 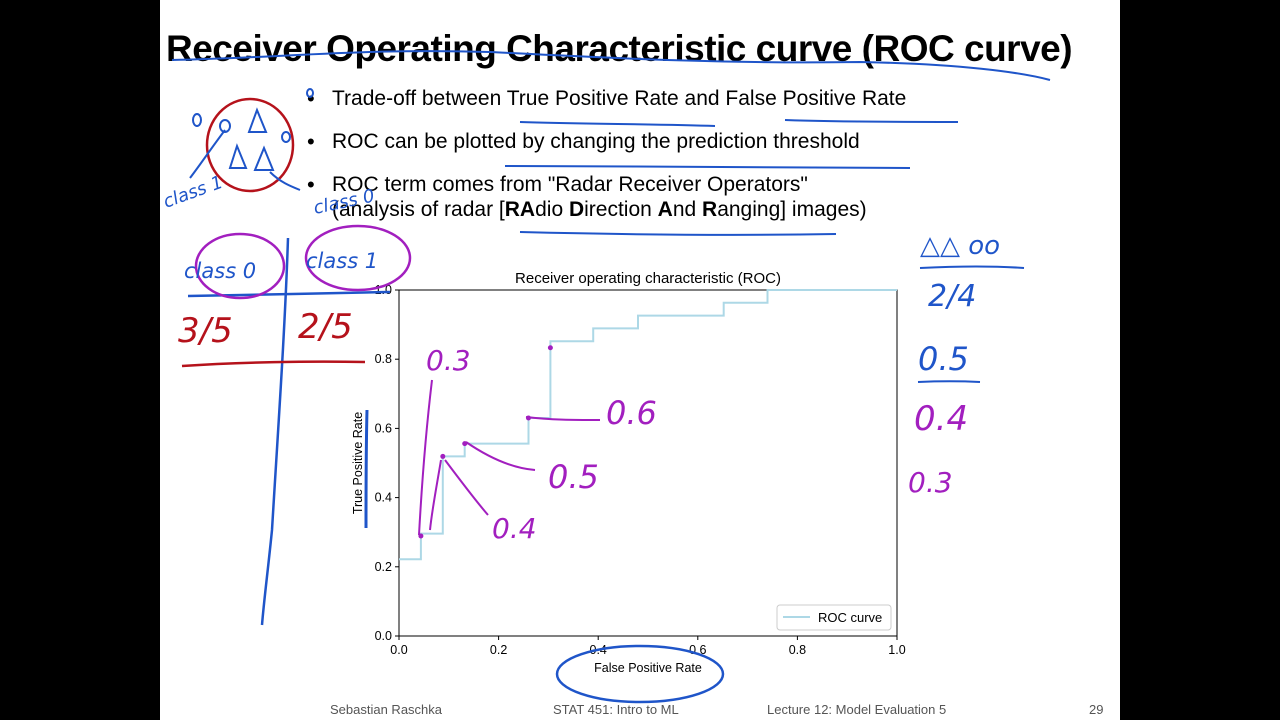 I want to click on class-label-left: class 1, so click(x=193, y=192).